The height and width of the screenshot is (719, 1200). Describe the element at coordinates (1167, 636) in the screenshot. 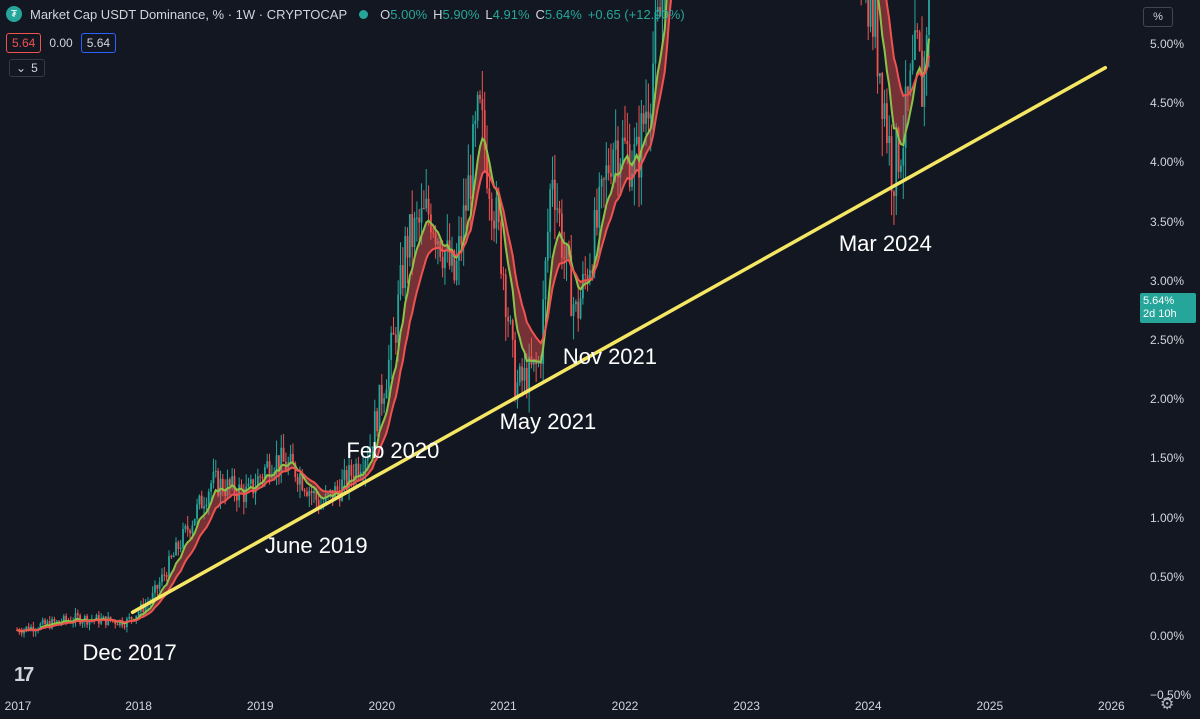

I see `y-tick-label: 0.00%` at that location.